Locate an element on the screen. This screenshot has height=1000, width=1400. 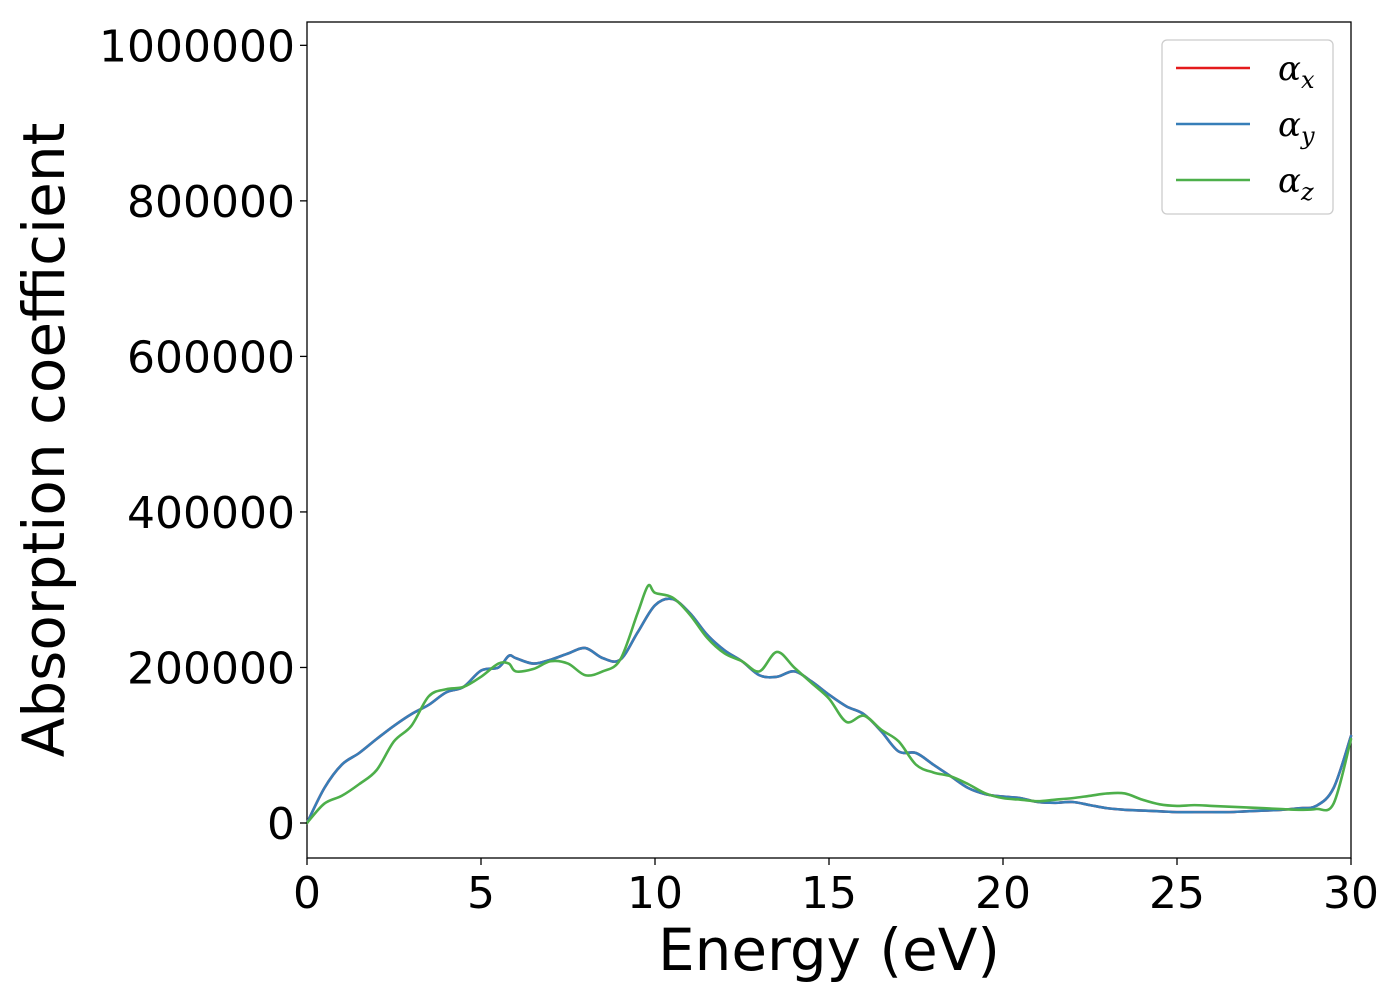
x-tick-label: 0 is located at coordinates (307, 893).